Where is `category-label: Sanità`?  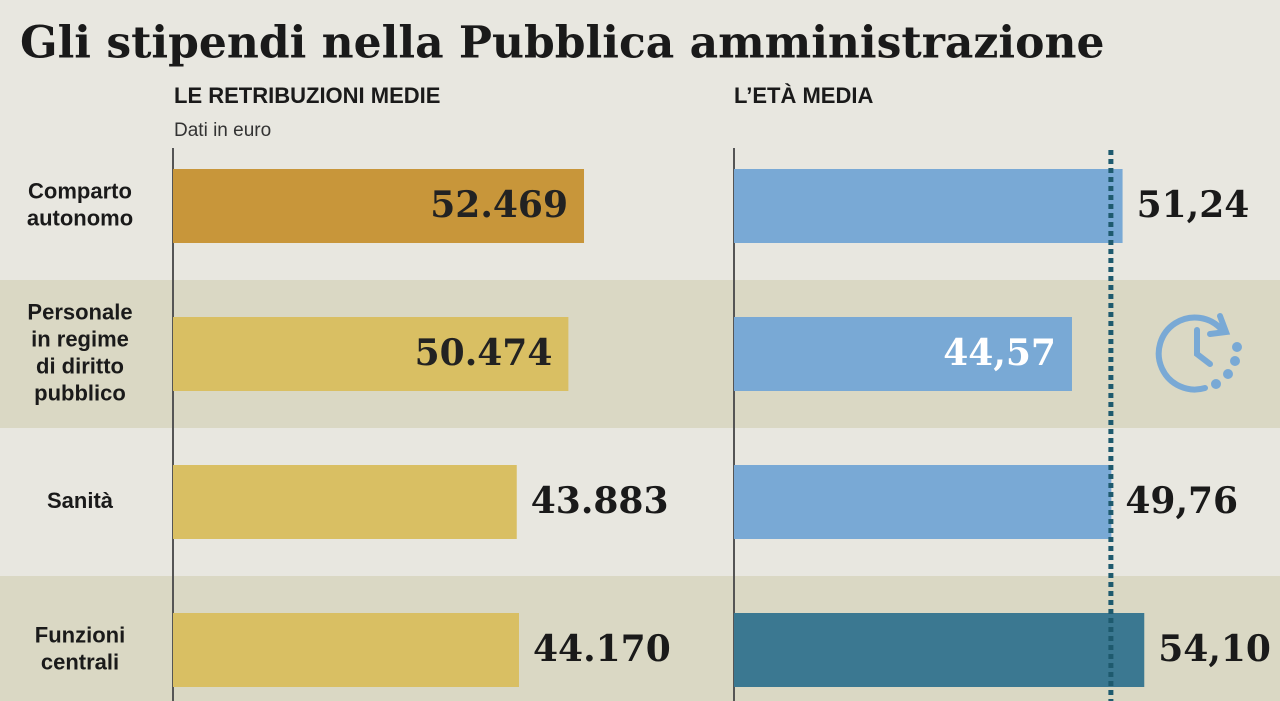
category-label: Sanità is located at coordinates (80, 500).